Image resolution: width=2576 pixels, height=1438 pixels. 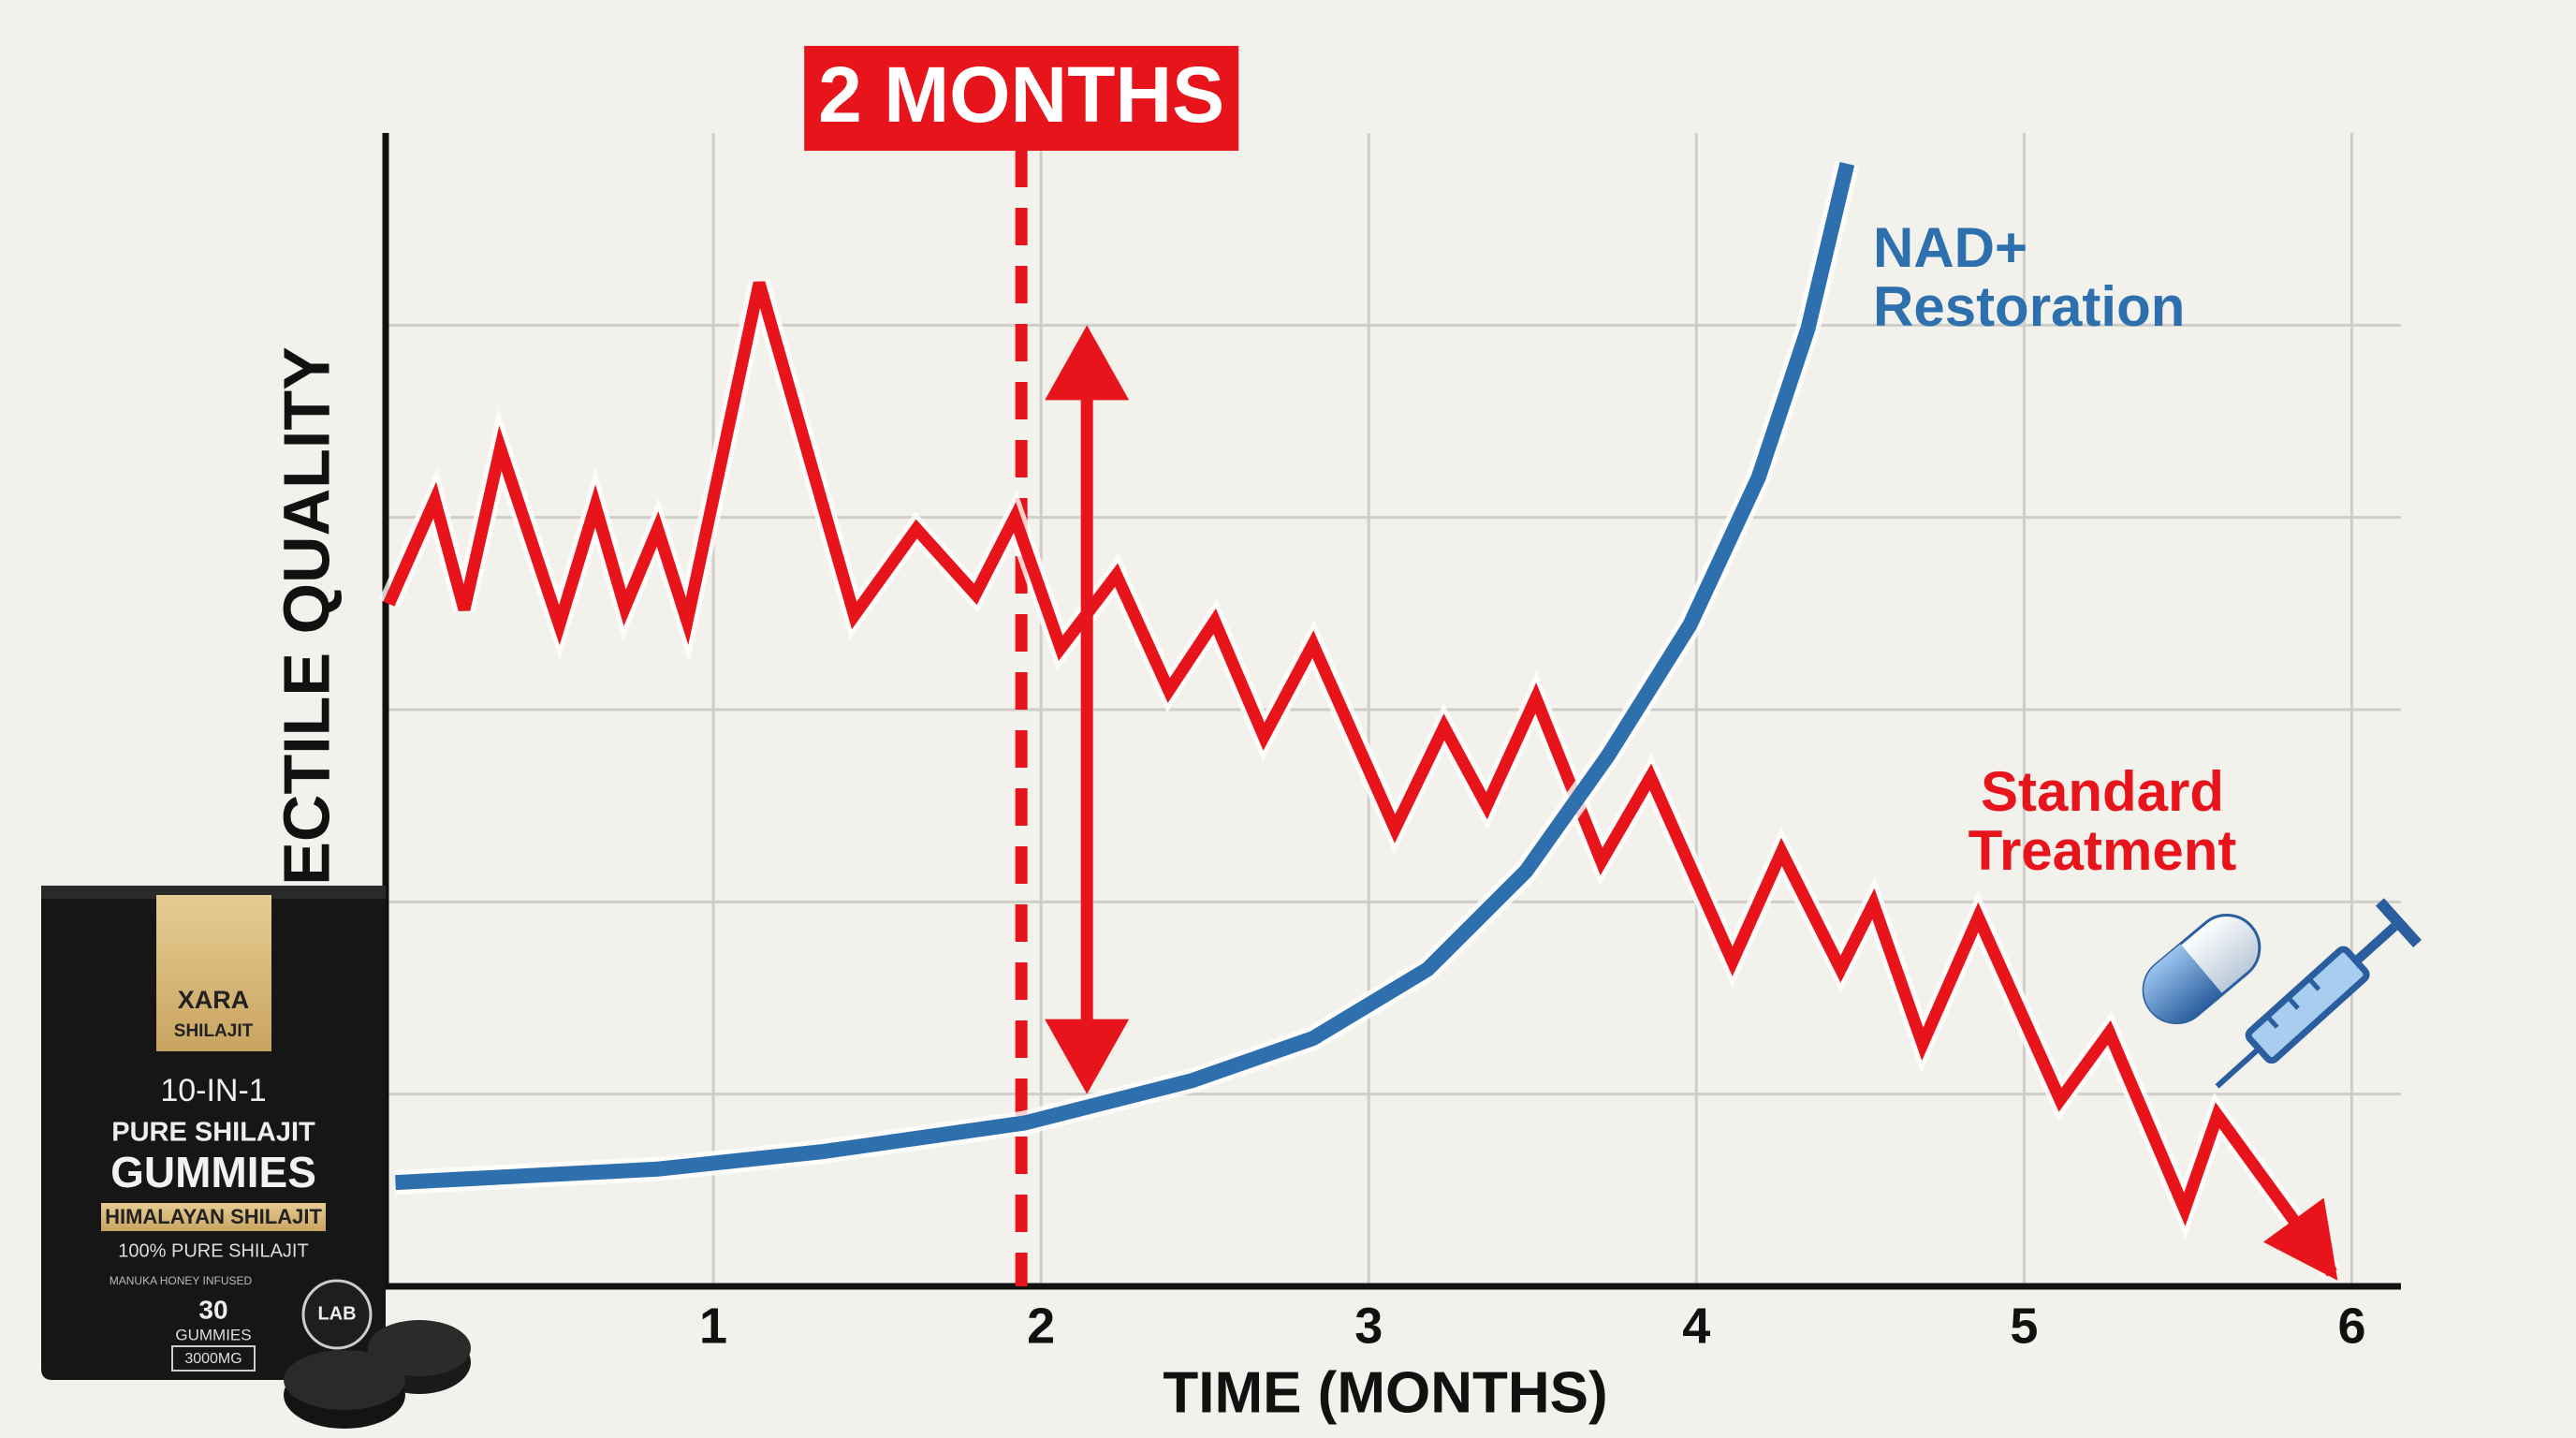 What do you see at coordinates (212, 1309) in the screenshot?
I see `product-count: 30` at bounding box center [212, 1309].